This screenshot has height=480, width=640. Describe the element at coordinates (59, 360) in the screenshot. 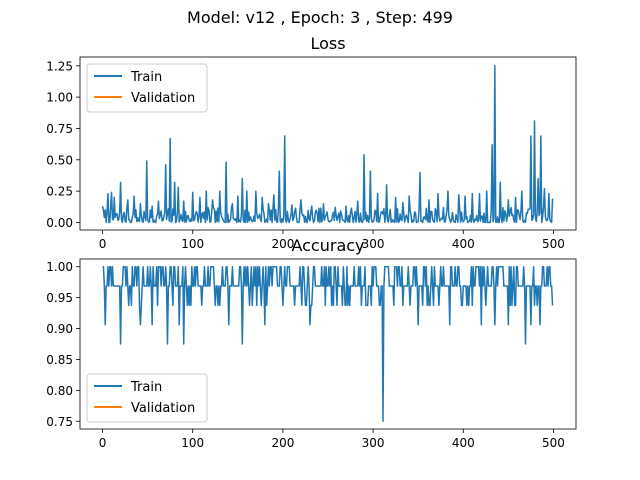

I see `accuracy-y-tick-label: 0.85` at that location.